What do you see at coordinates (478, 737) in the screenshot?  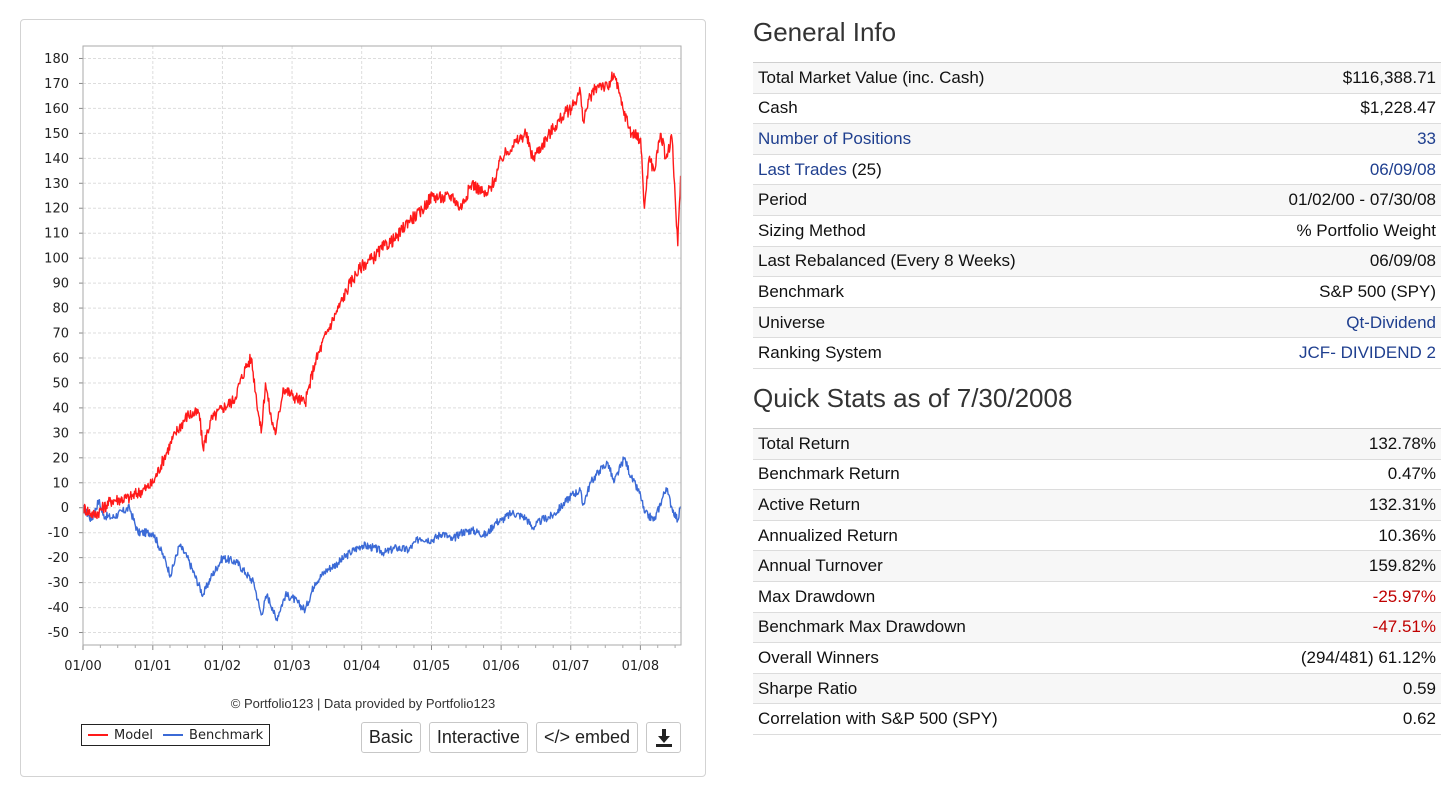 I see `interactive-button: Interactive` at bounding box center [478, 737].